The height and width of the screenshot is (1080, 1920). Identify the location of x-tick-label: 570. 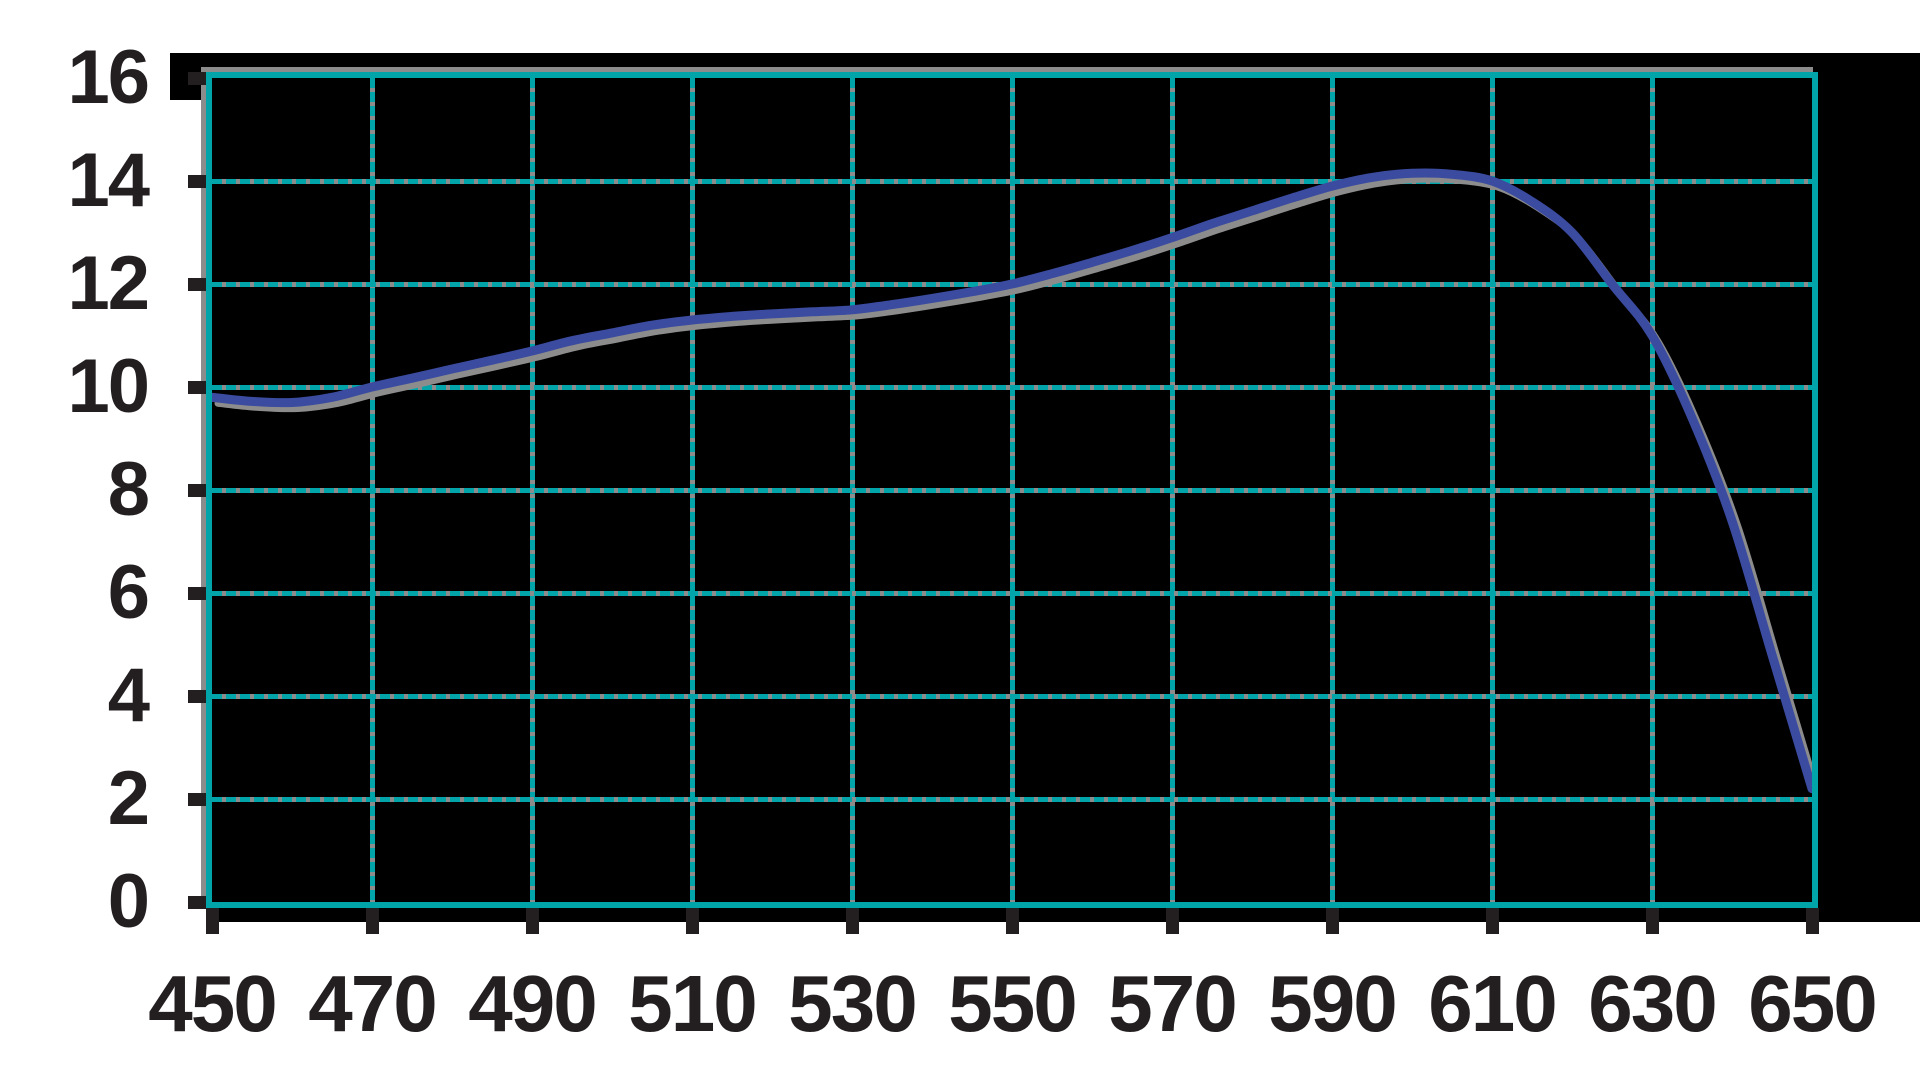
(1172, 1003).